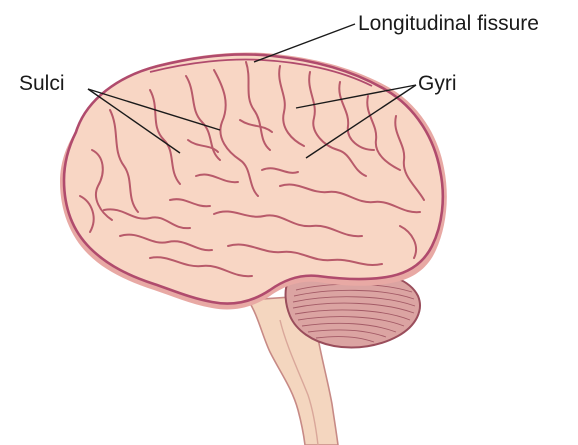 The image size is (578, 445). Describe the element at coordinates (42, 83) in the screenshot. I see `label-sulci: Sulci` at that location.